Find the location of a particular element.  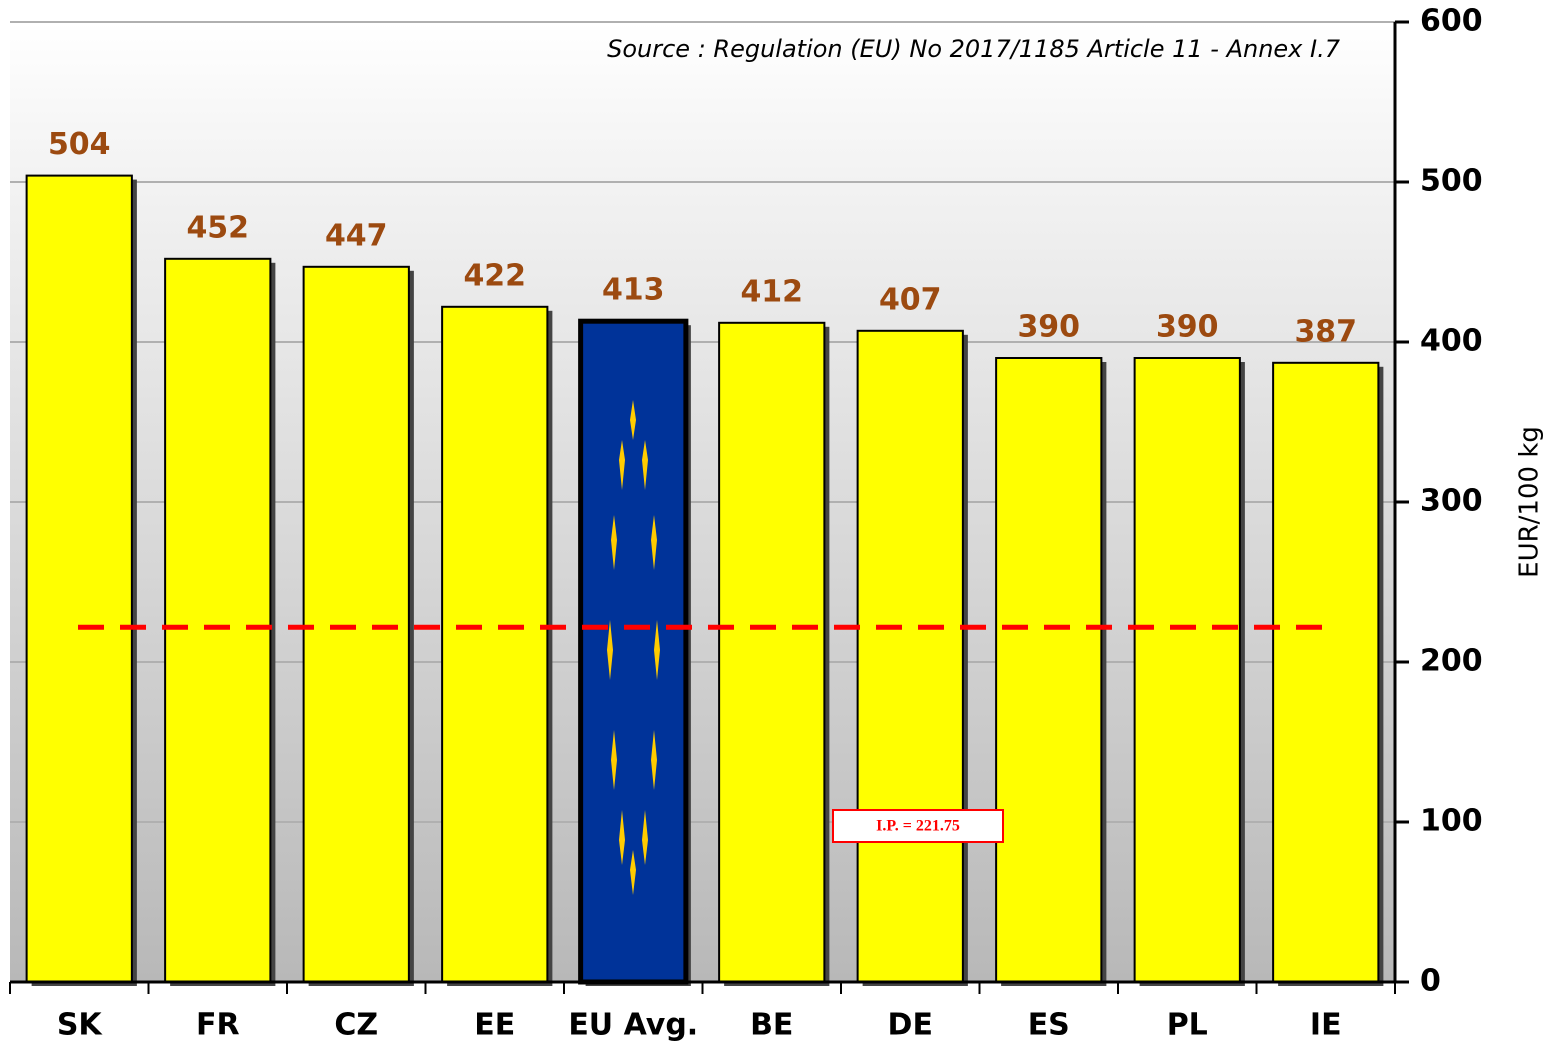

y-tick-label: 500 is located at coordinates (1451, 181).